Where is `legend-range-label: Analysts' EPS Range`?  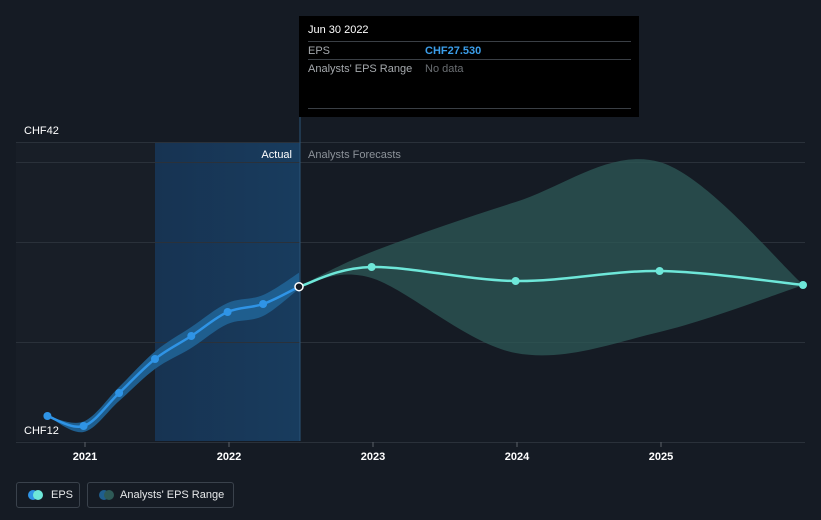
legend-range-label: Analysts' EPS Range is located at coordinates (172, 495).